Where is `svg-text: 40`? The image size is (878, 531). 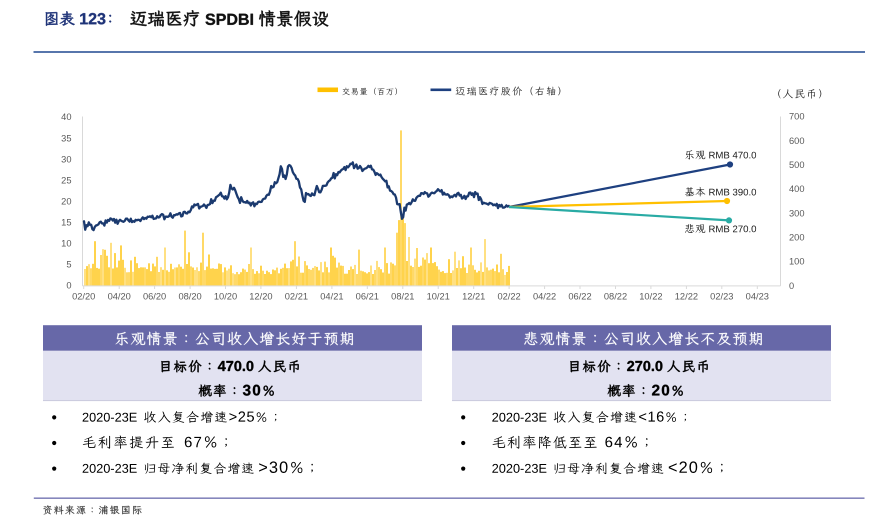
svg-text: 40 is located at coordinates (66, 117).